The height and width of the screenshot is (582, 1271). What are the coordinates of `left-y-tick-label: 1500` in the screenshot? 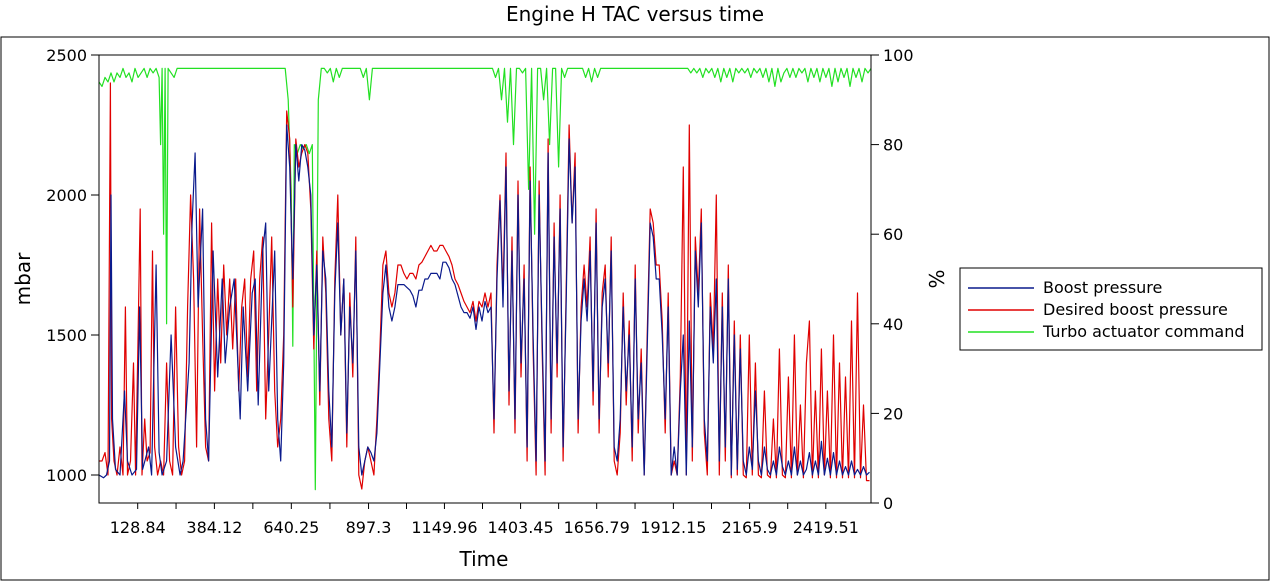 It's located at (66, 335).